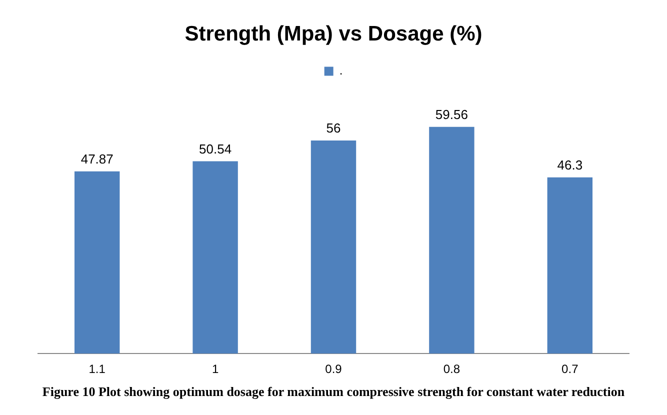  I want to click on legend-label: ., so click(341, 71).